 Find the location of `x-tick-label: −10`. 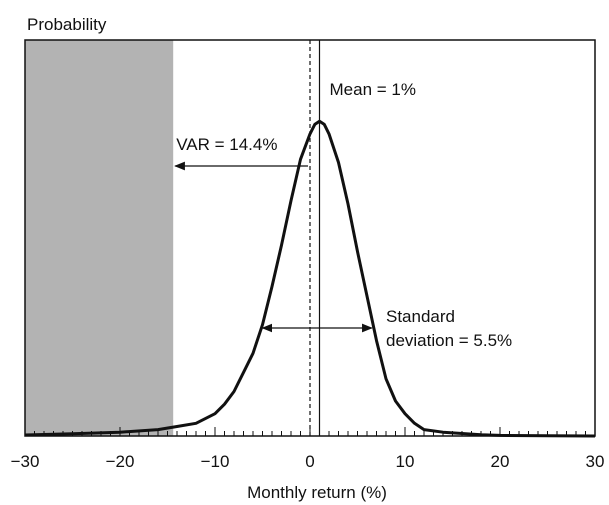

x-tick-label: −10 is located at coordinates (215, 461).